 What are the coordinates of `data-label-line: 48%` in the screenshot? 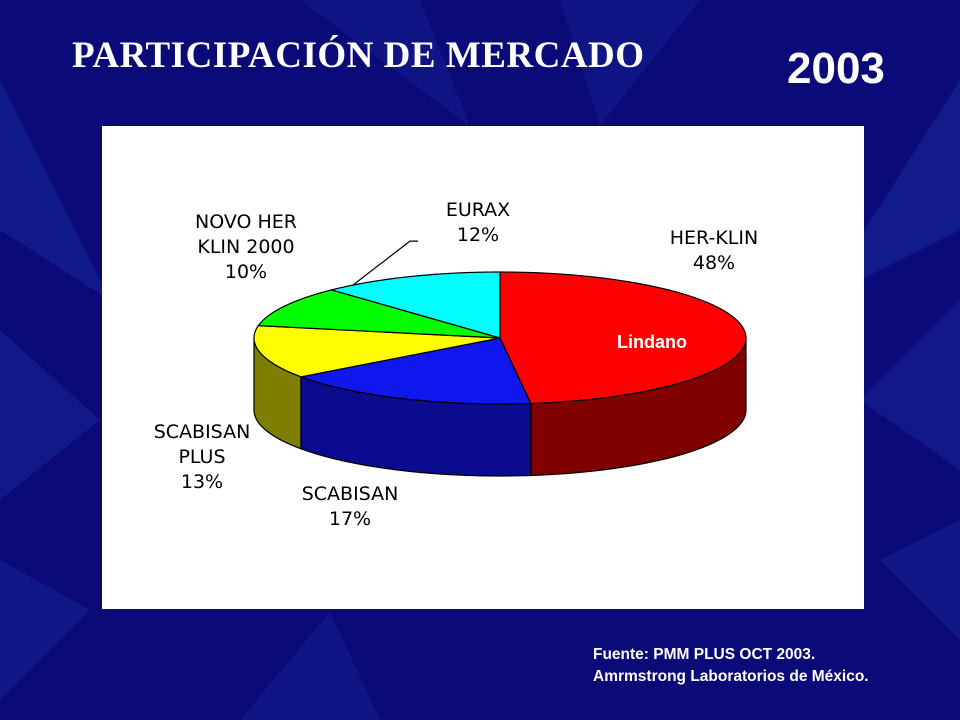 It's located at (714, 263).